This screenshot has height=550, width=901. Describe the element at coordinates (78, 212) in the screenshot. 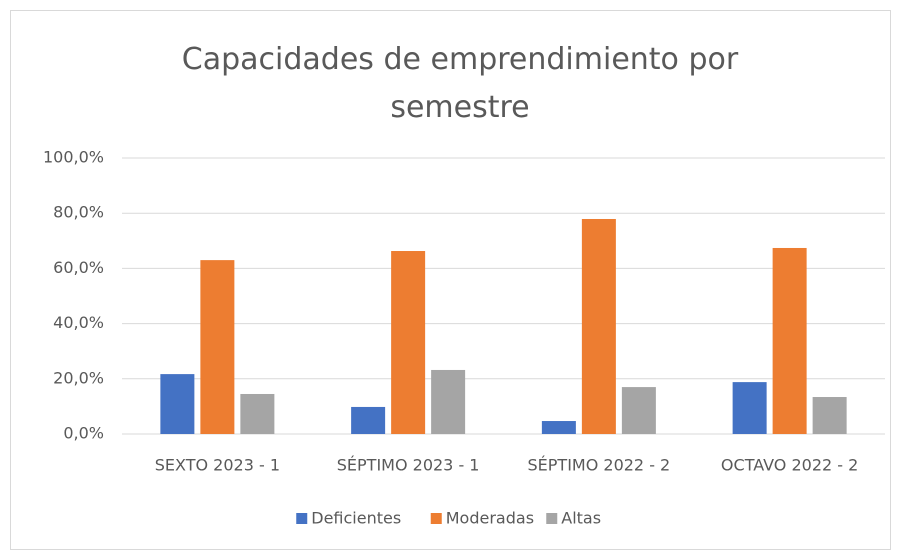

I see `y-tick-label: 80,0%` at that location.